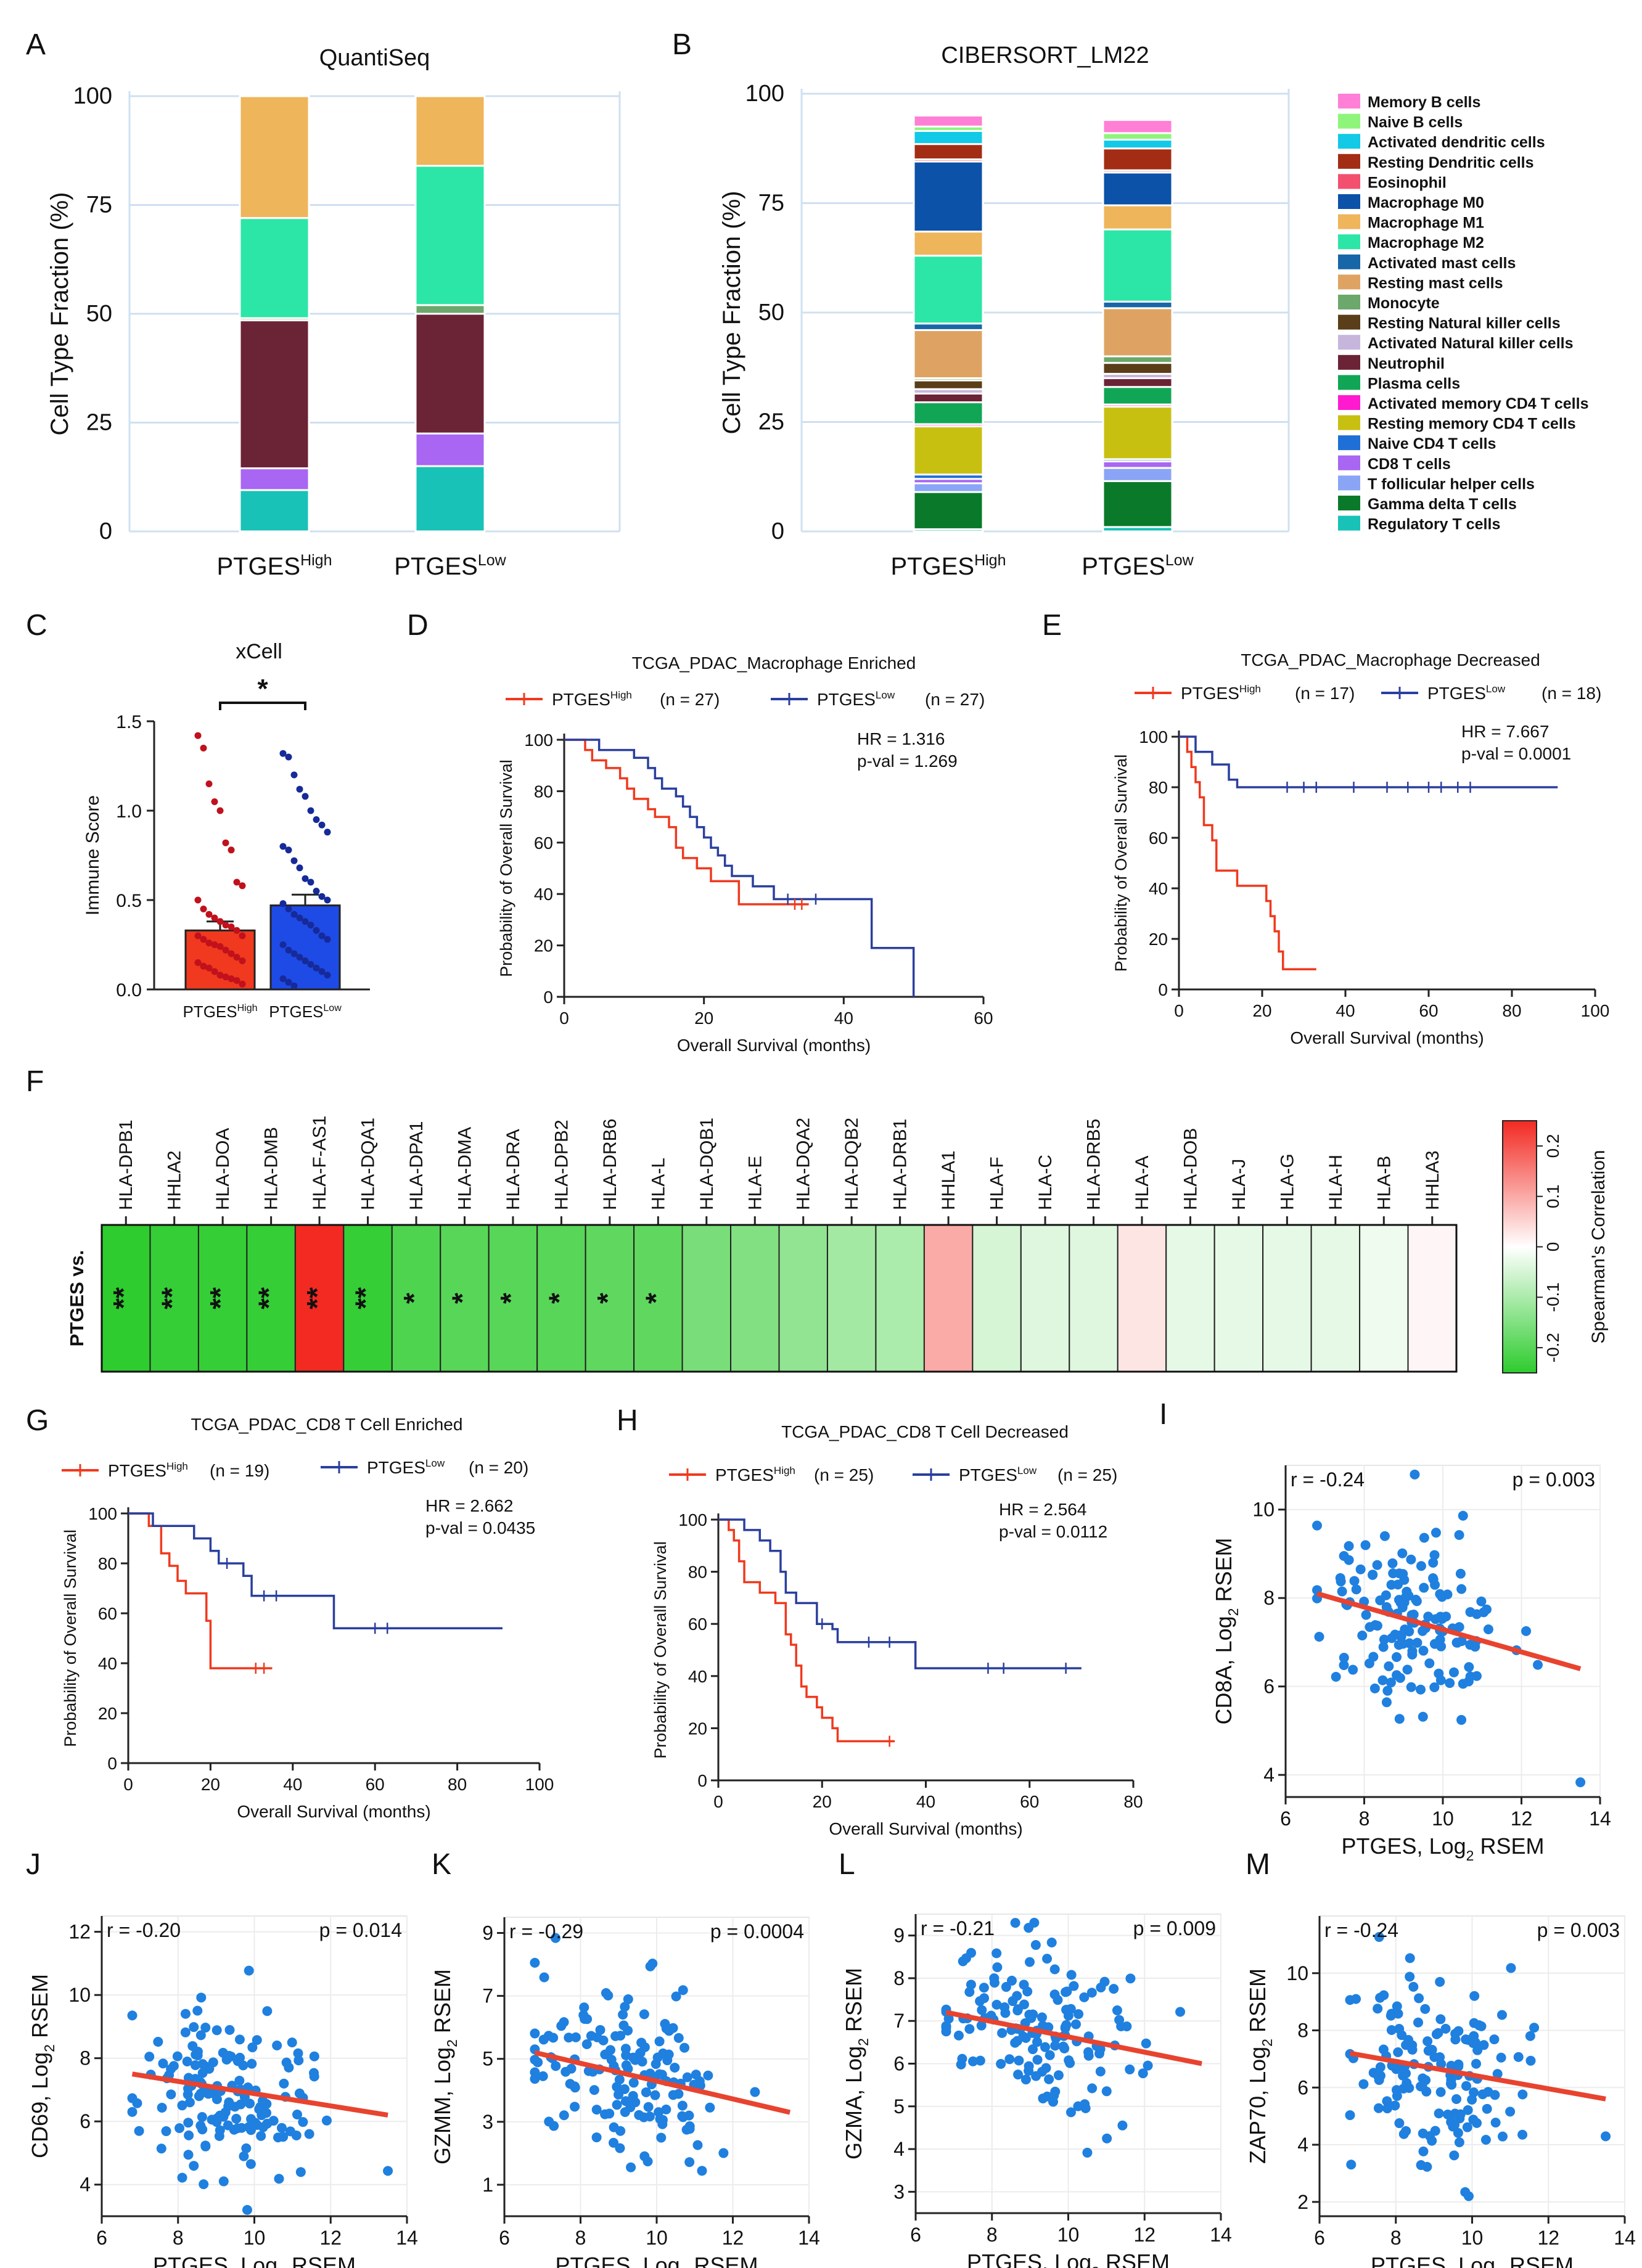 The width and height of the screenshot is (1642, 2268). Describe the element at coordinates (1552, 1247) in the screenshot. I see `colorbar-tick-label: 0` at that location.